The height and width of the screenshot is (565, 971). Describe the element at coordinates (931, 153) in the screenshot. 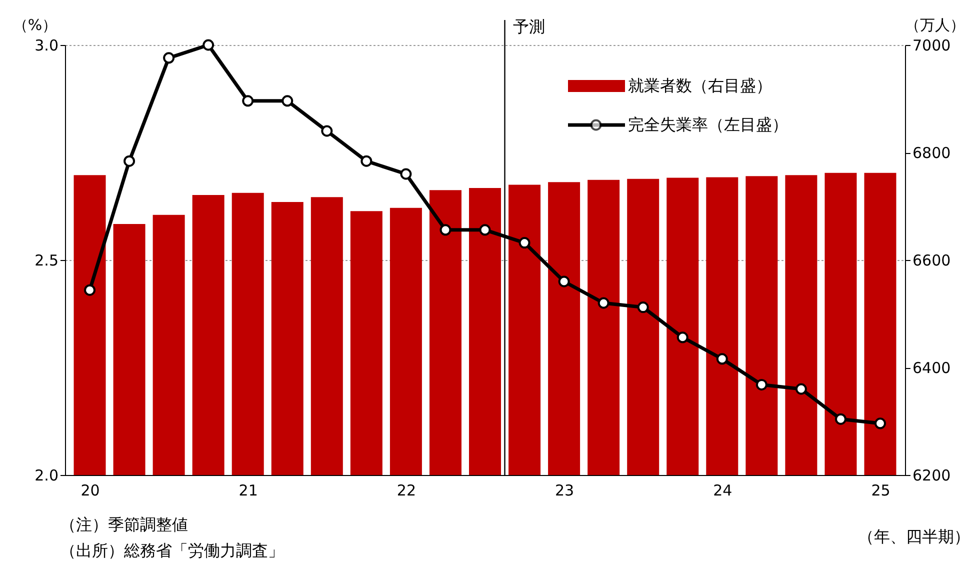

I see `y2-tick-label: 6800` at that location.